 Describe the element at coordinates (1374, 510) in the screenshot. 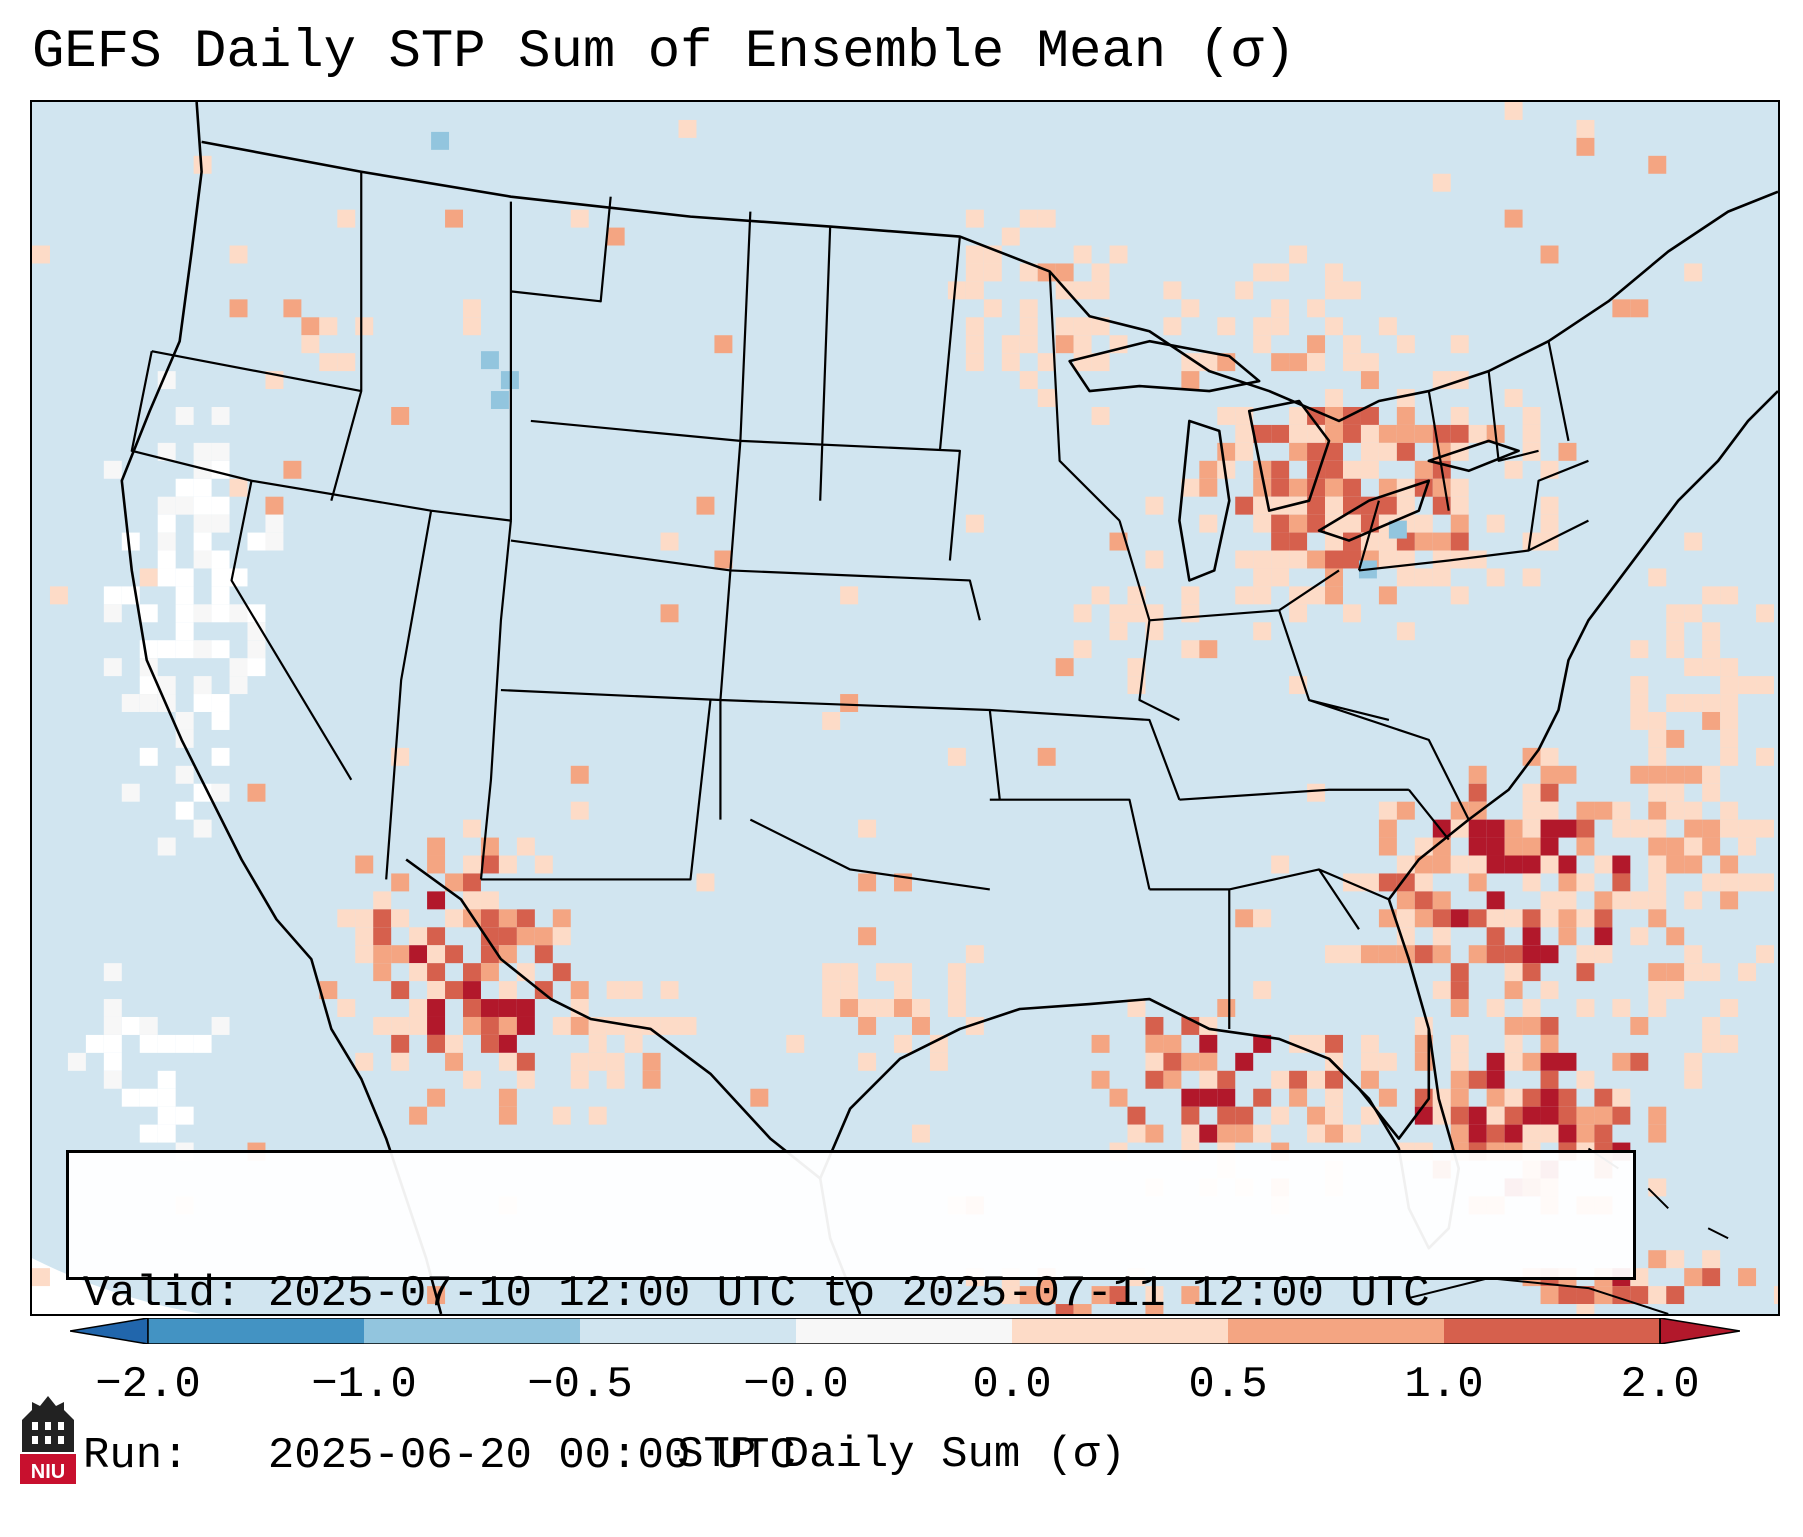

I see `lake-erie` at that location.